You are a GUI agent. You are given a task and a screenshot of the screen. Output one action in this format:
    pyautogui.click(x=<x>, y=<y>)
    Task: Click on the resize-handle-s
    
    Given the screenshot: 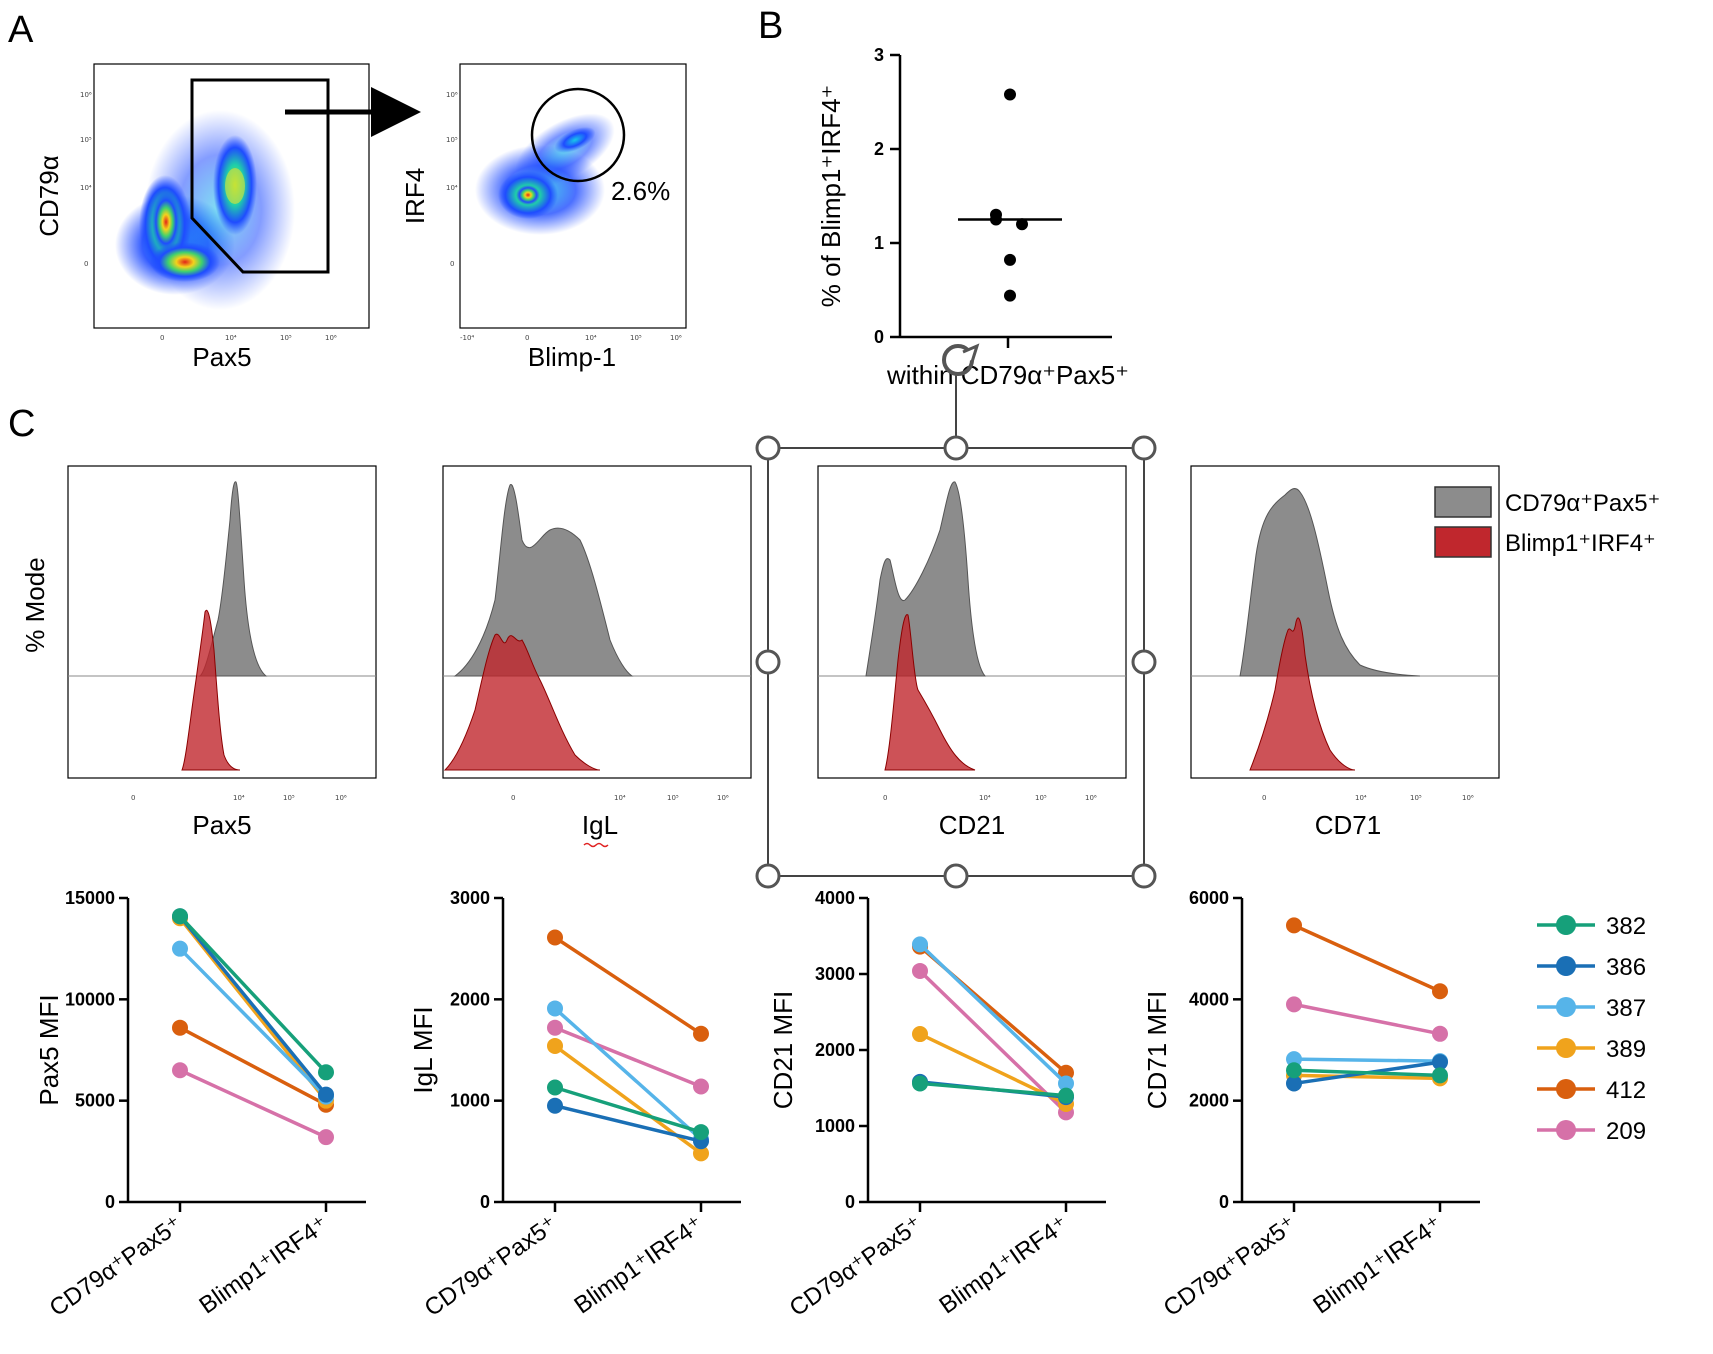 What is the action you would take?
    pyautogui.click(x=956, y=876)
    